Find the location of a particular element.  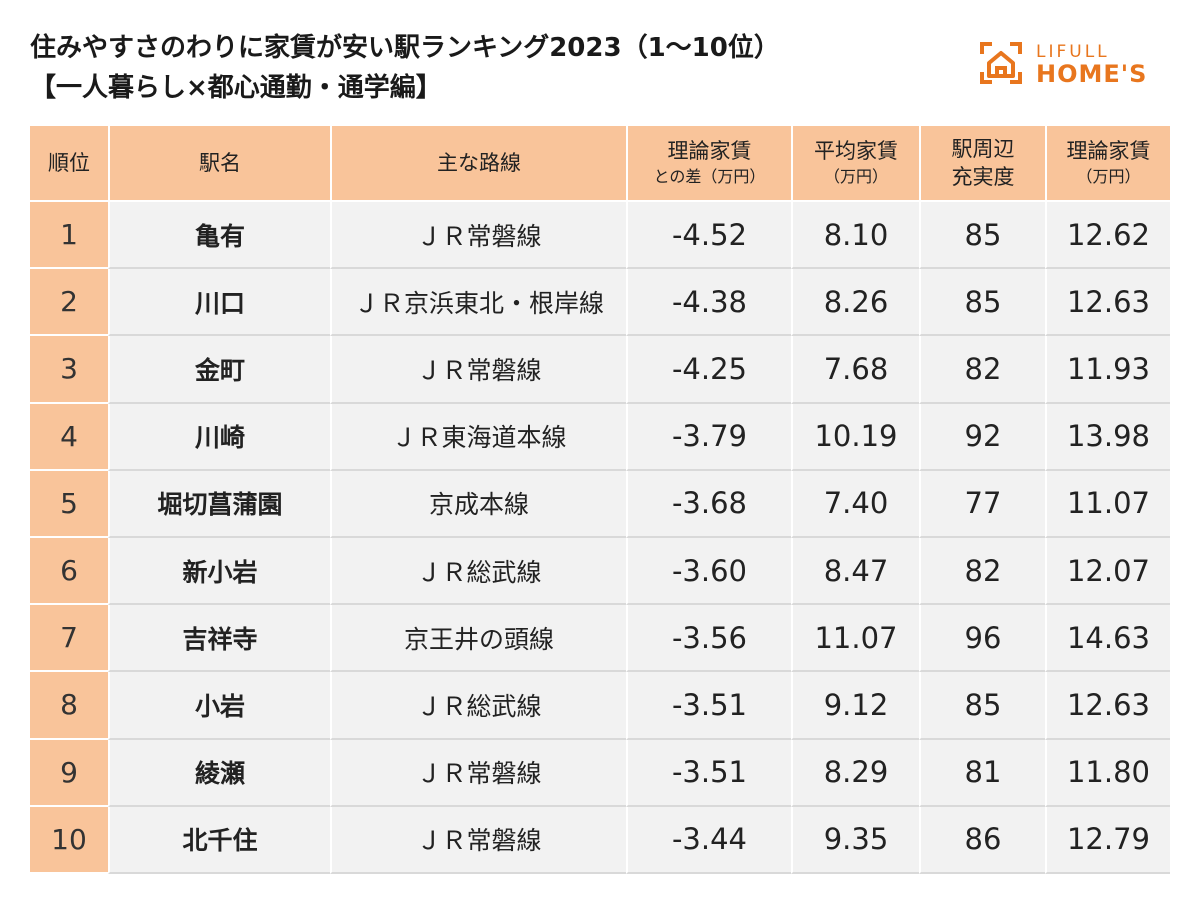

header-line: 主な路線 is located at coordinates (478, 164).